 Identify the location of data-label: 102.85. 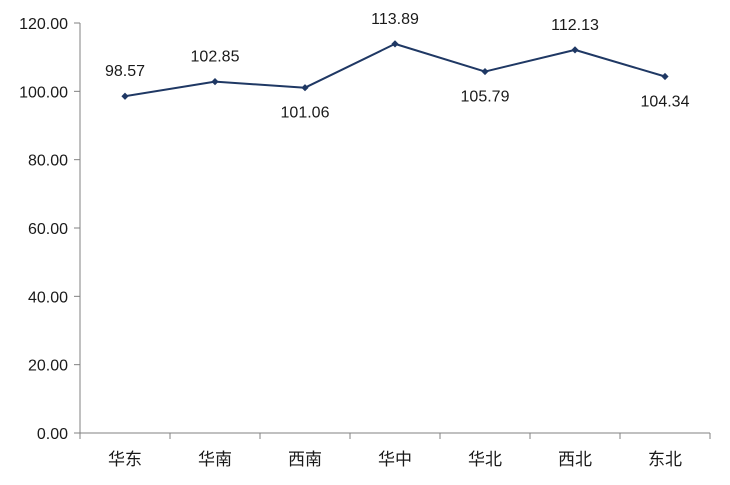
(215, 57).